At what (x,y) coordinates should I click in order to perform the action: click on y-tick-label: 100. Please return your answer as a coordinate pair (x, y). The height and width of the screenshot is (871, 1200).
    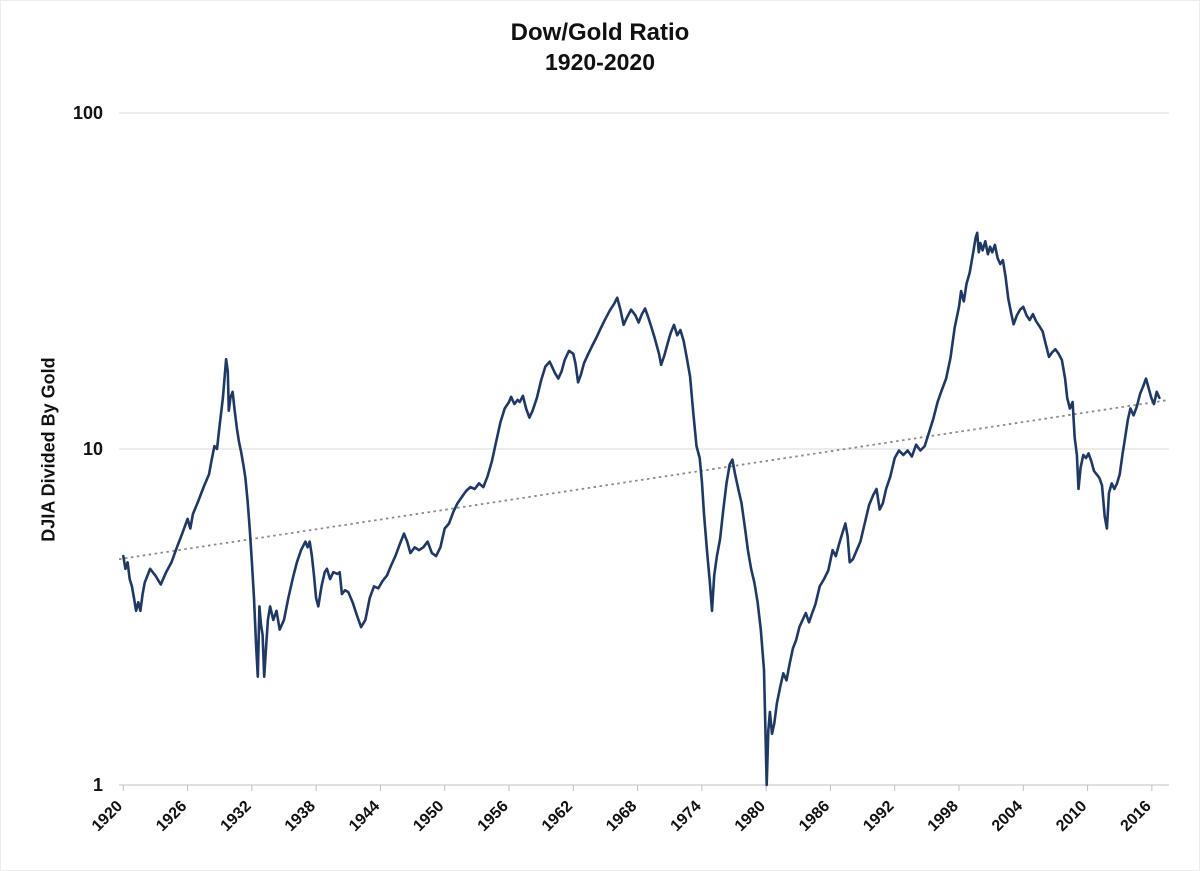
    Looking at the image, I should click on (88, 113).